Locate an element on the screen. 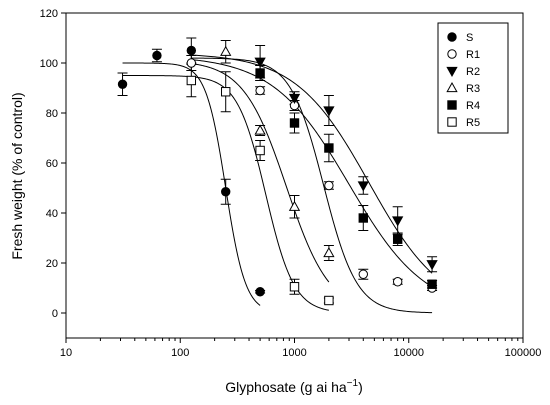 This screenshot has height=405, width=550. y-tick-label: 60 is located at coordinates (52, 164).